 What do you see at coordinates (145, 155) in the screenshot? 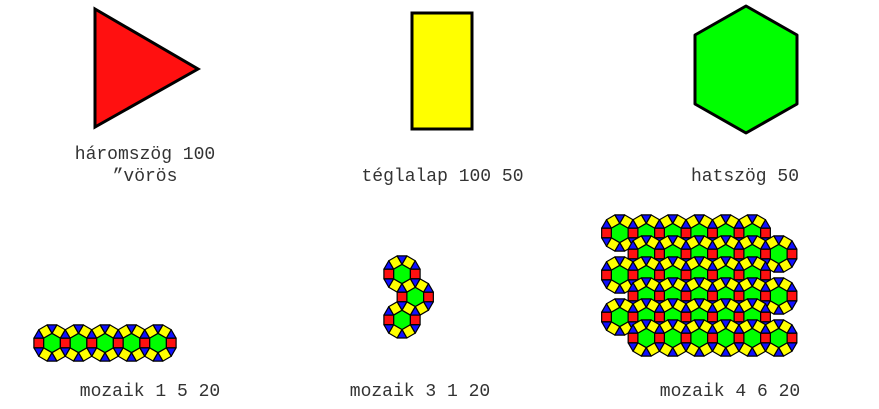
I see `triangle-caption-line1: háromszög 100` at bounding box center [145, 155].